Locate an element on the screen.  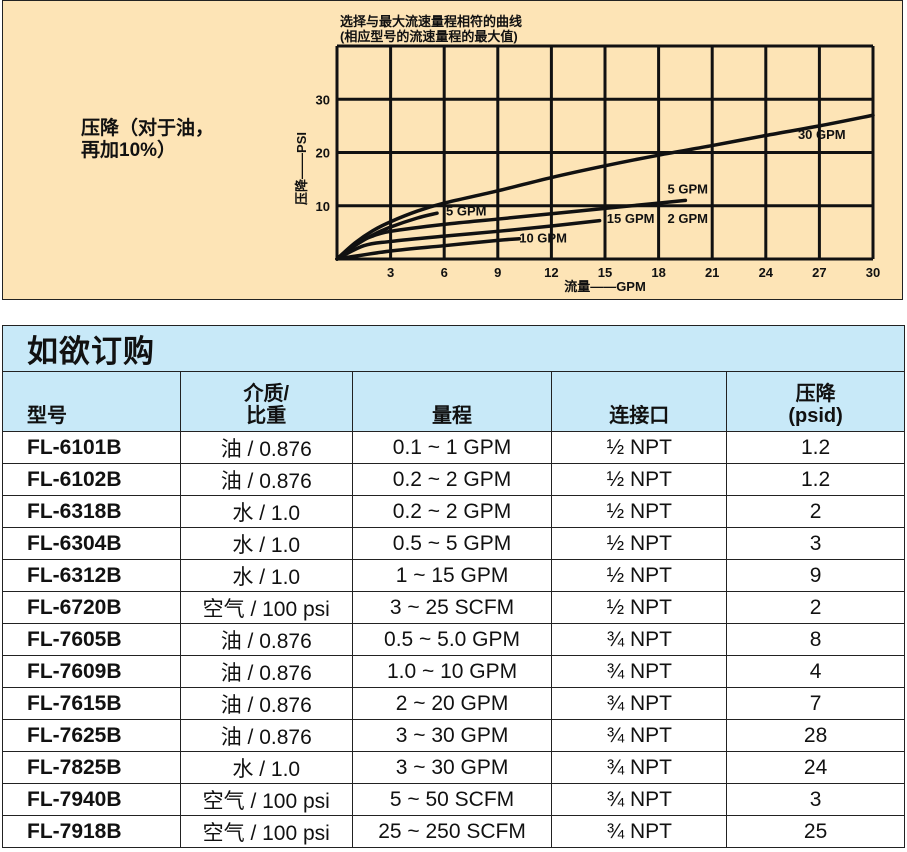
series-label: 2 GPM is located at coordinates (688, 218).